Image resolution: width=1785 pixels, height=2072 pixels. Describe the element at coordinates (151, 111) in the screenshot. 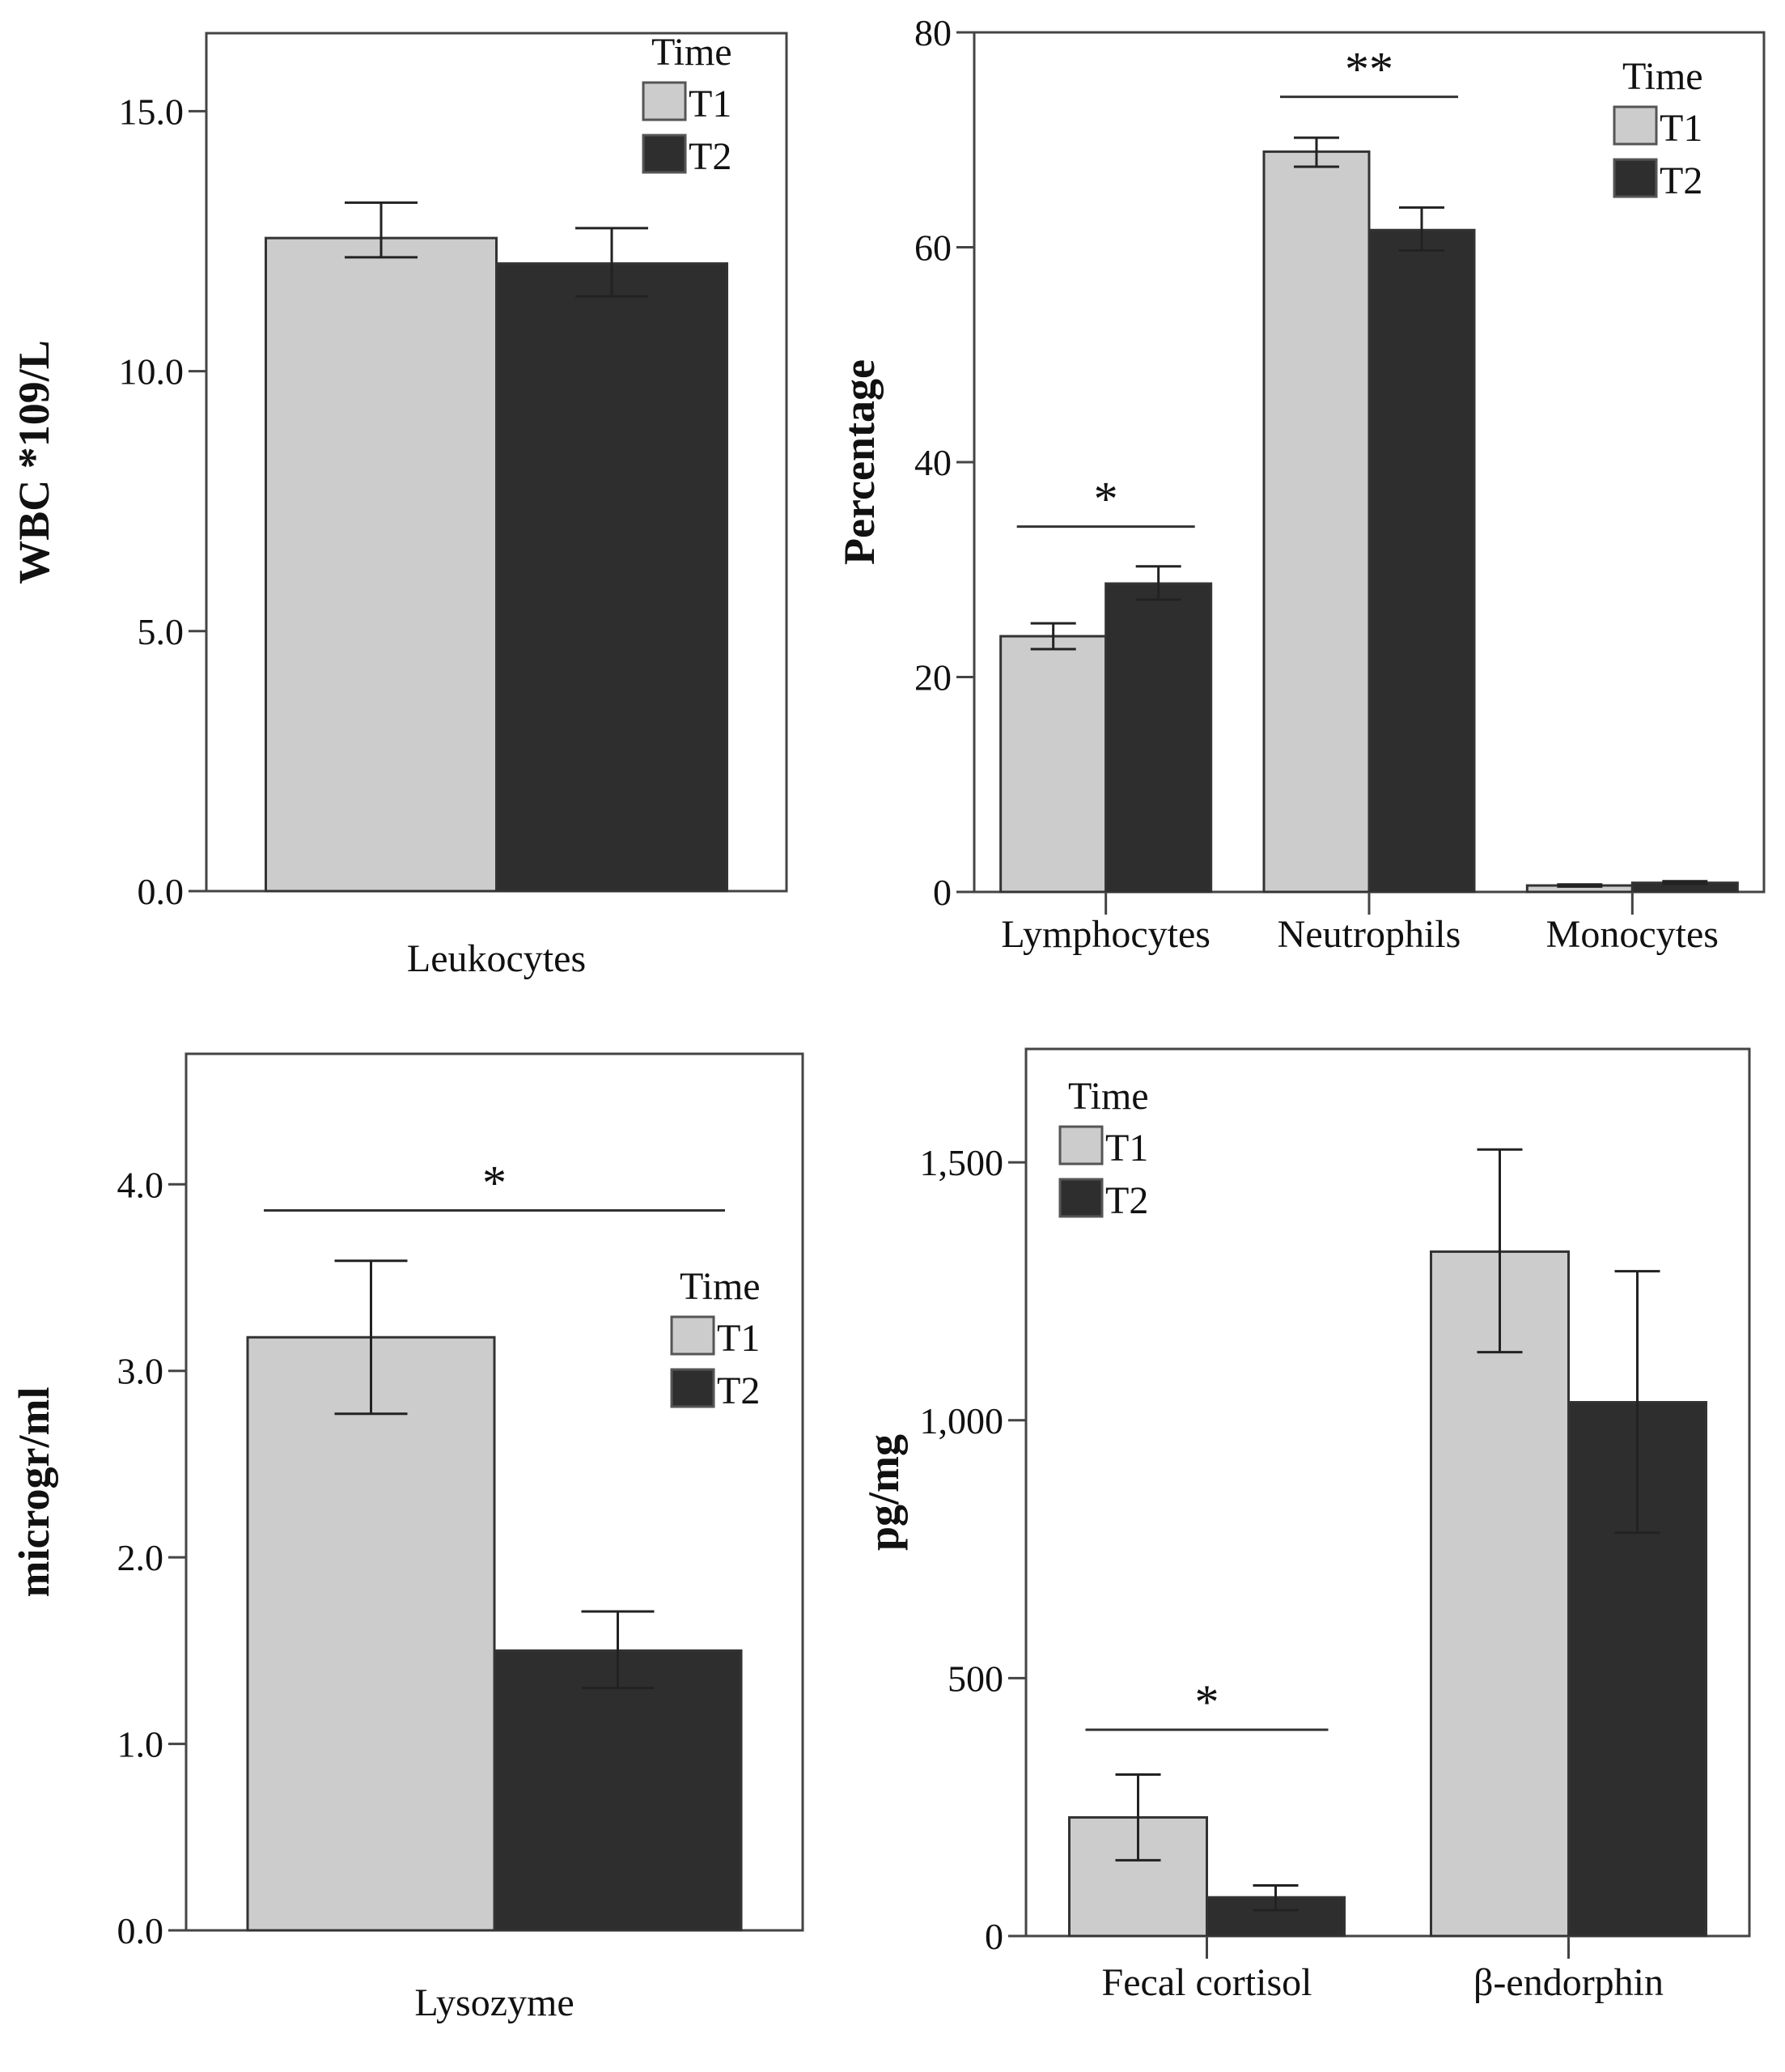

I see `y-tick-label: 15.0` at that location.